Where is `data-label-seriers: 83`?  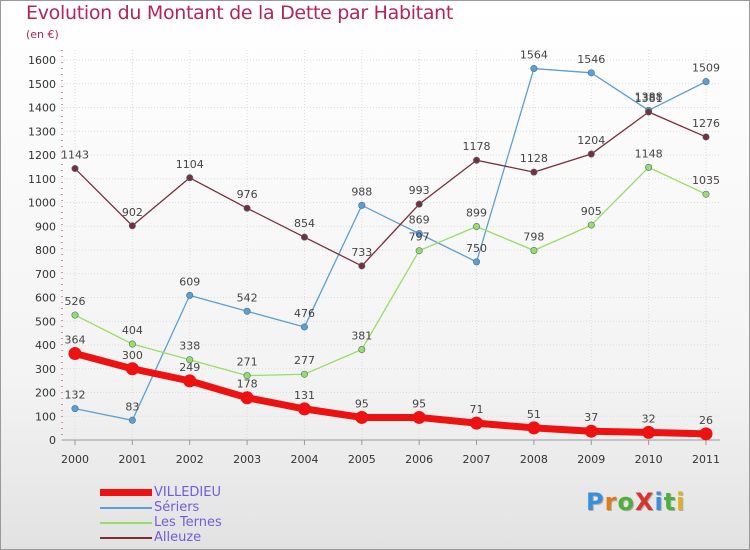 data-label-seriers: 83 is located at coordinates (132, 406).